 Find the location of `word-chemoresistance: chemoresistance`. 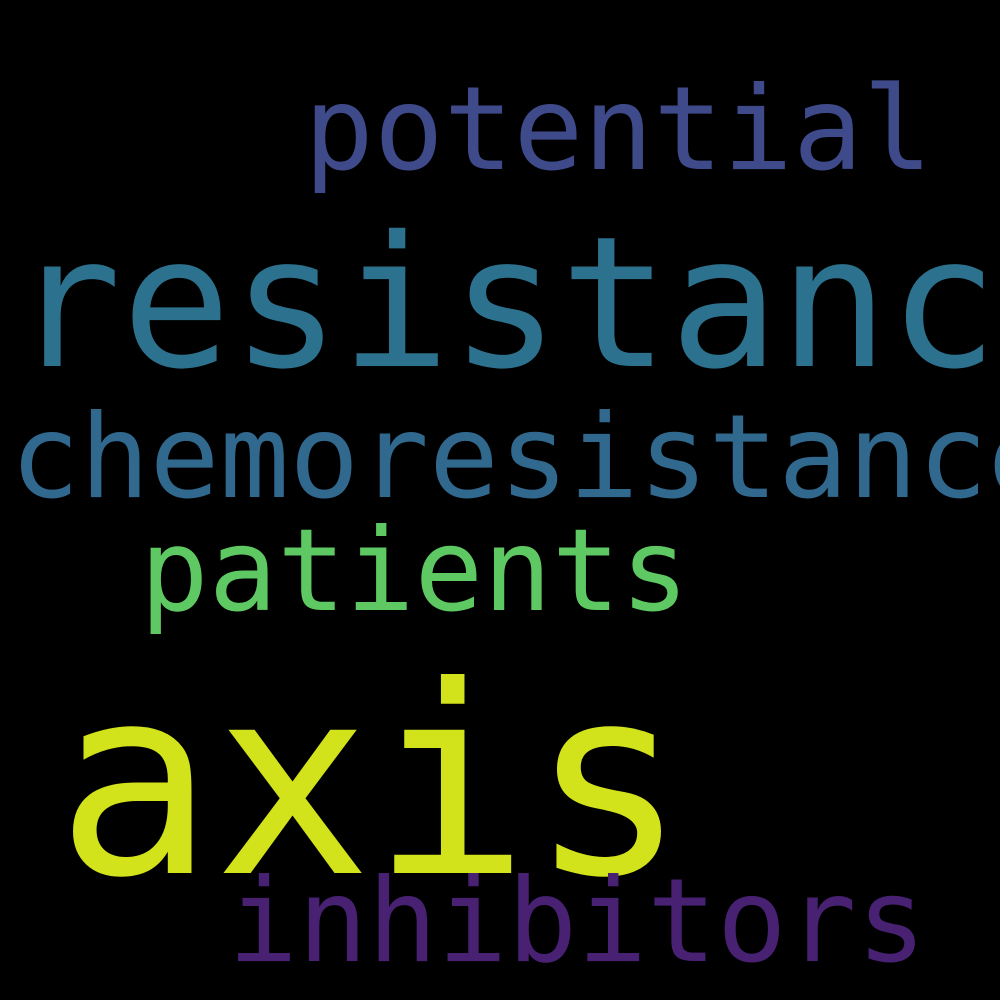

word-chemoresistance: chemoresistance is located at coordinates (505, 457).